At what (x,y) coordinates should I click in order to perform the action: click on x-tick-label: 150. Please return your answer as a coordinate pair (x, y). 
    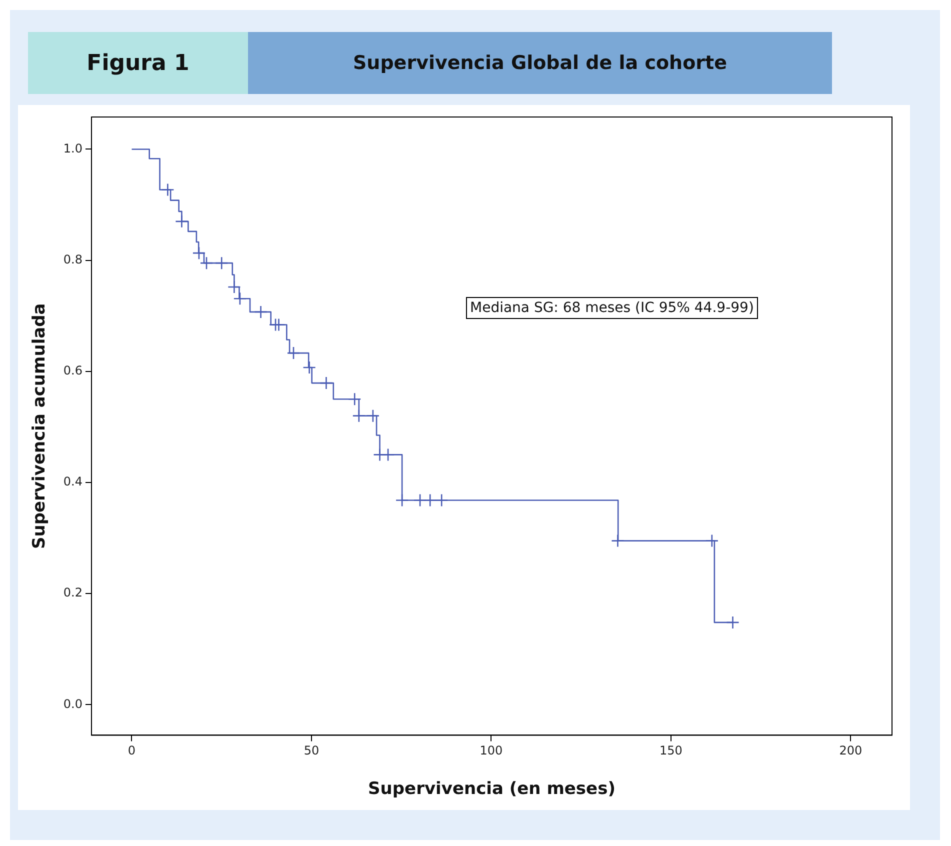
    Looking at the image, I should click on (670, 751).